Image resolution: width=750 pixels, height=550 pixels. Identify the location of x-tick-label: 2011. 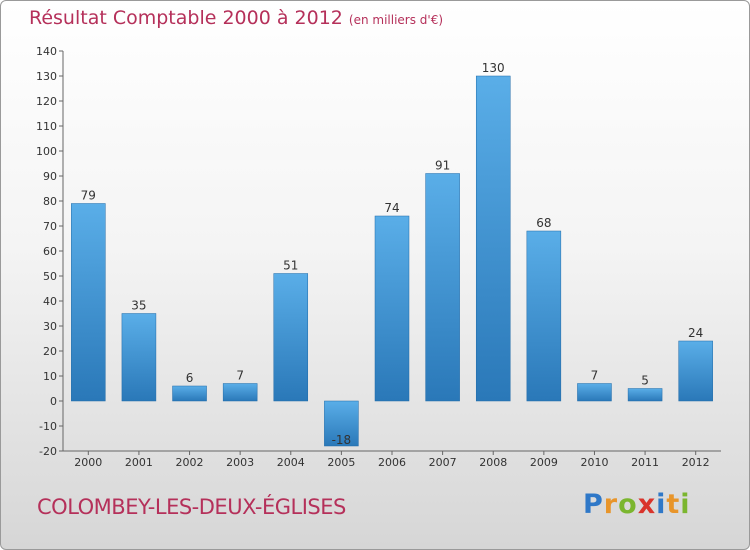
(645, 462).